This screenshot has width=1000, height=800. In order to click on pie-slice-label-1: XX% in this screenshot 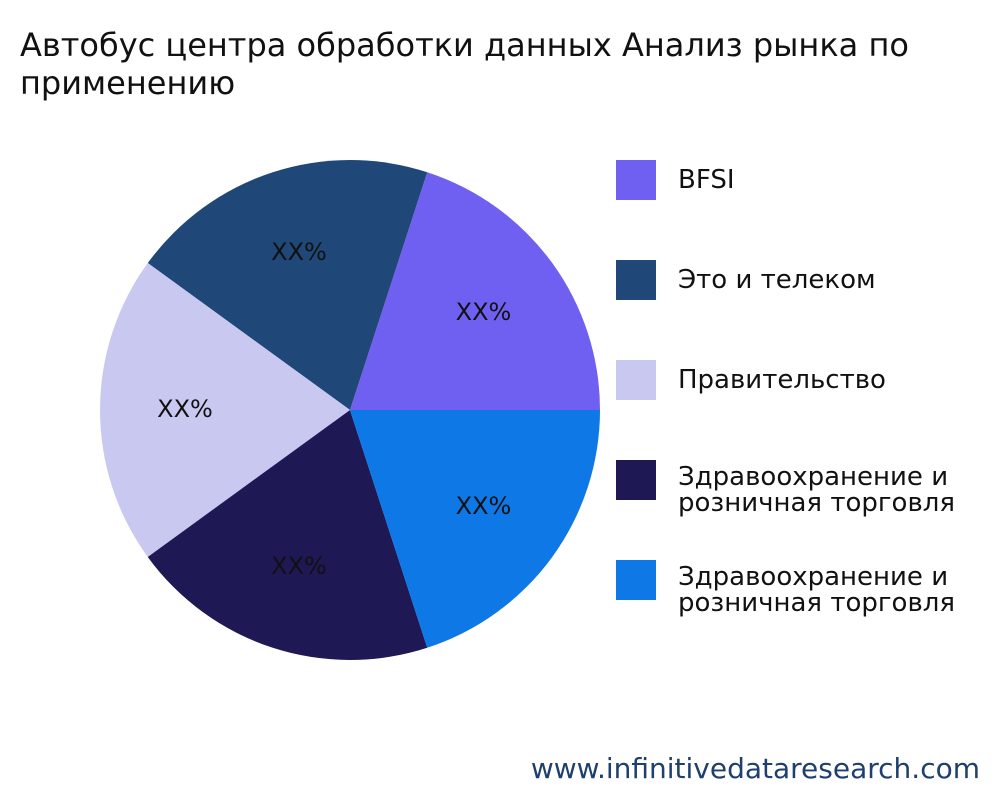, I will do `click(484, 312)`.